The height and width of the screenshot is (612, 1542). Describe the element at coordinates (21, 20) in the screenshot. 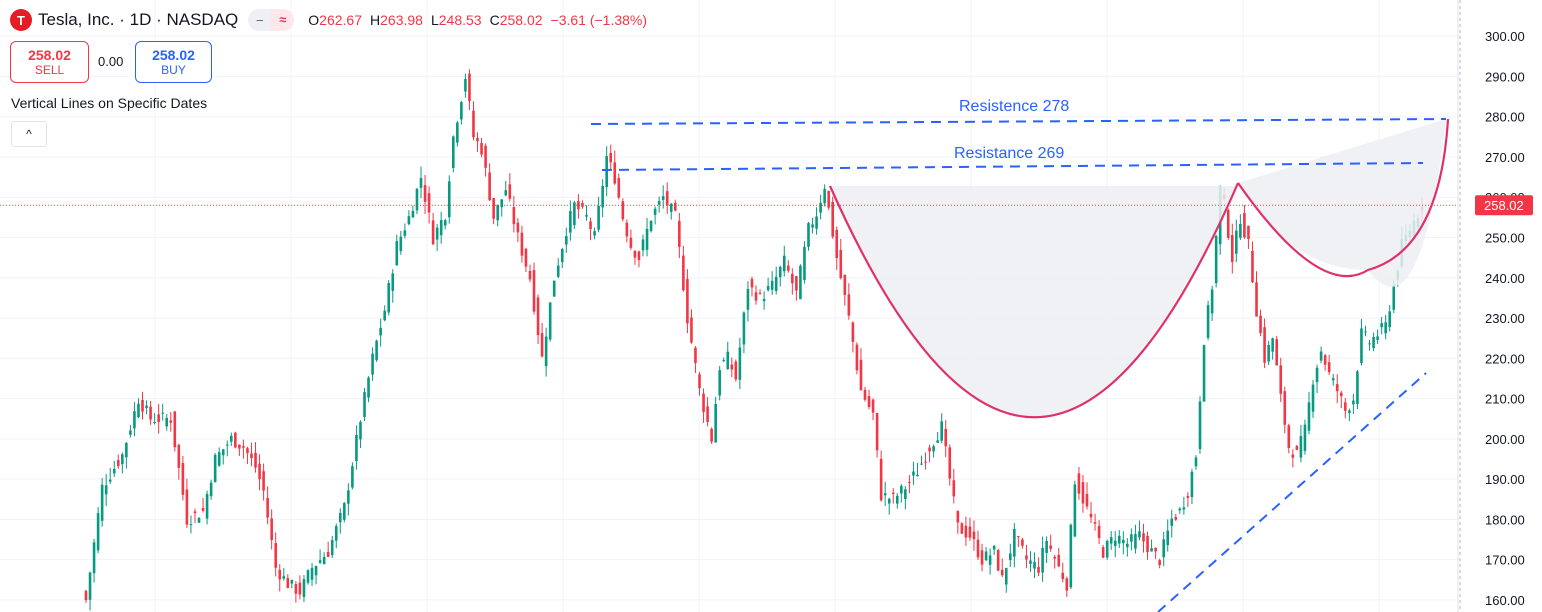

I see `tesla-logo-icon: T` at that location.